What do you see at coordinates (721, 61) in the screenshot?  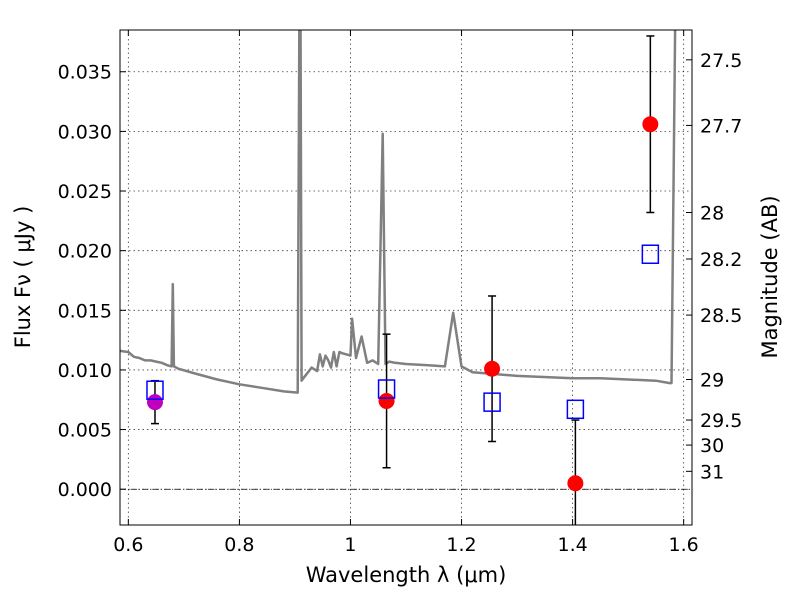 I see `magnitude-tick-label: 27.5` at bounding box center [721, 61].